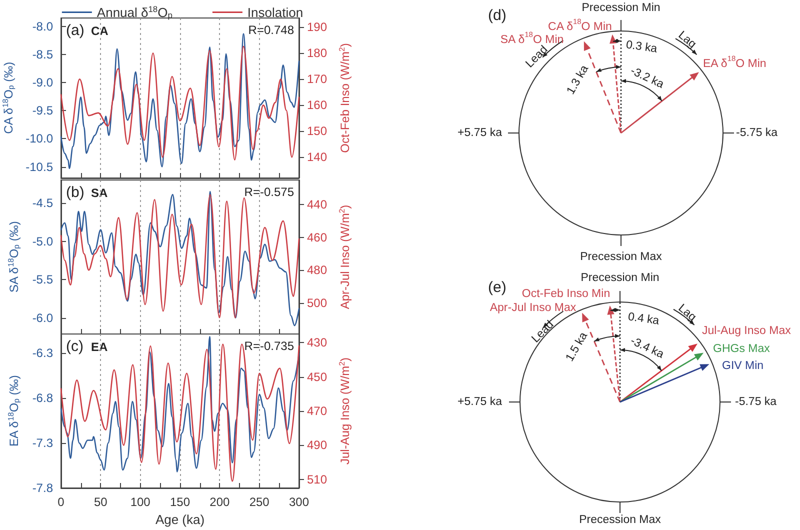 This screenshot has width=800, height=530. I want to click on legend-label: Insolation, so click(275, 12).